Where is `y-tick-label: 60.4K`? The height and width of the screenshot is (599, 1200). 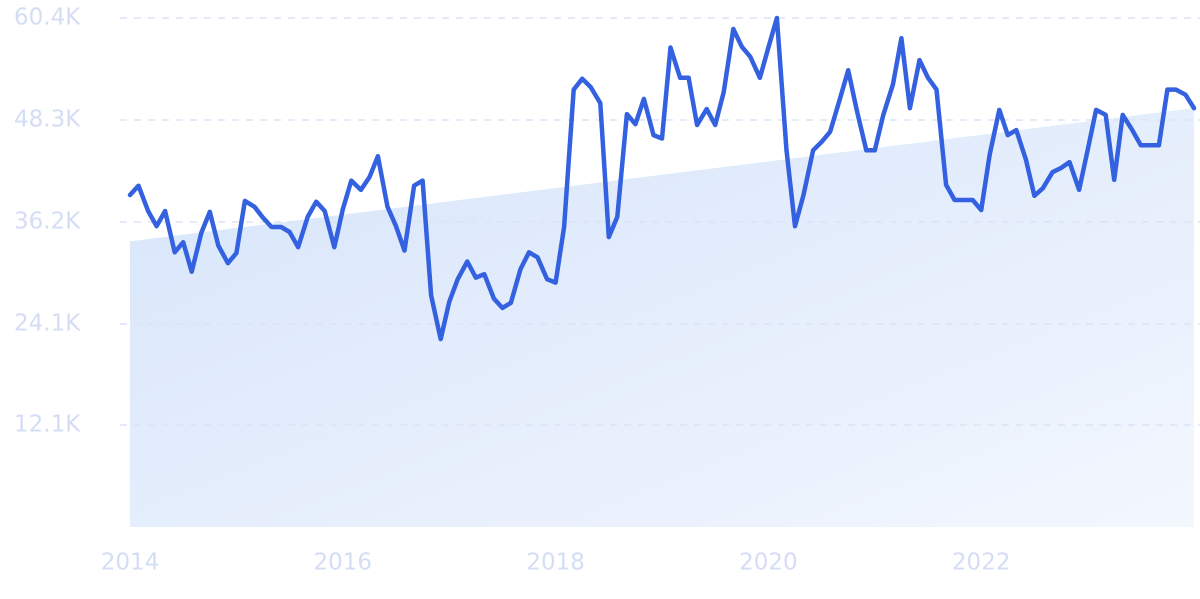
y-tick-label: 60.4K is located at coordinates (47, 18).